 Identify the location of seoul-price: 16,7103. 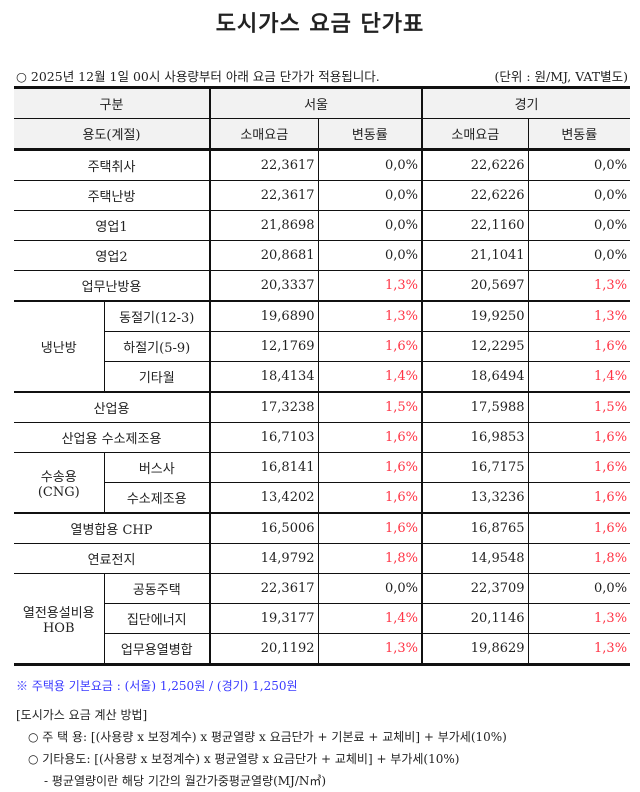
(264, 437).